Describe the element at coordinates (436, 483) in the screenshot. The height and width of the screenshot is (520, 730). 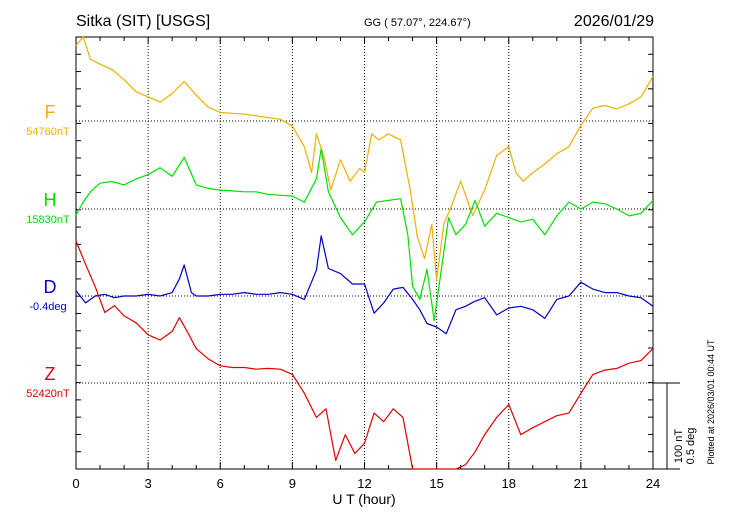
I see `x-tick-label: 15` at that location.